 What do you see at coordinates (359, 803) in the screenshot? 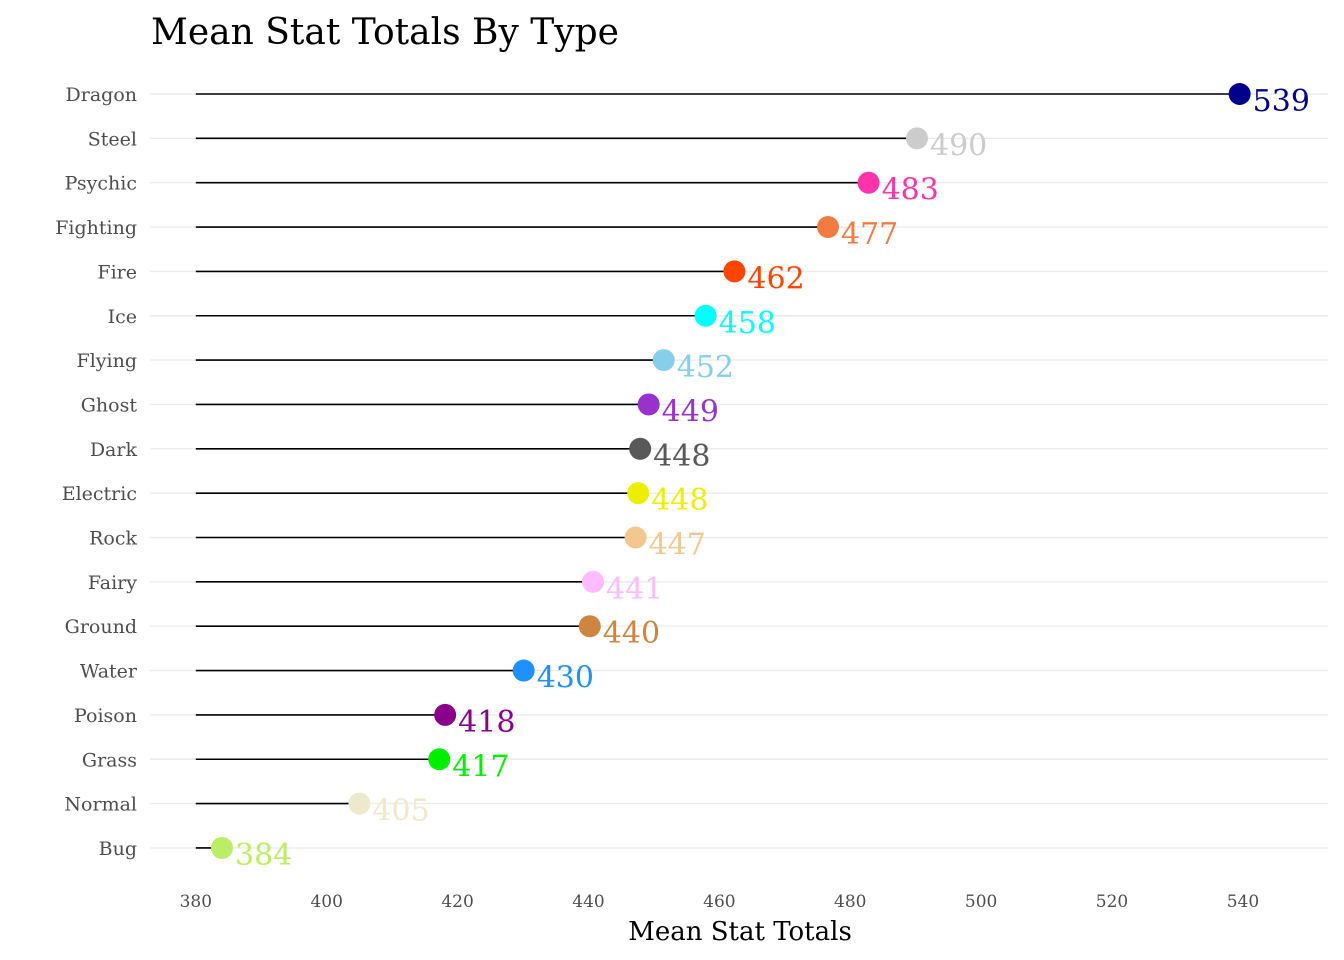
I see `point-normal` at bounding box center [359, 803].